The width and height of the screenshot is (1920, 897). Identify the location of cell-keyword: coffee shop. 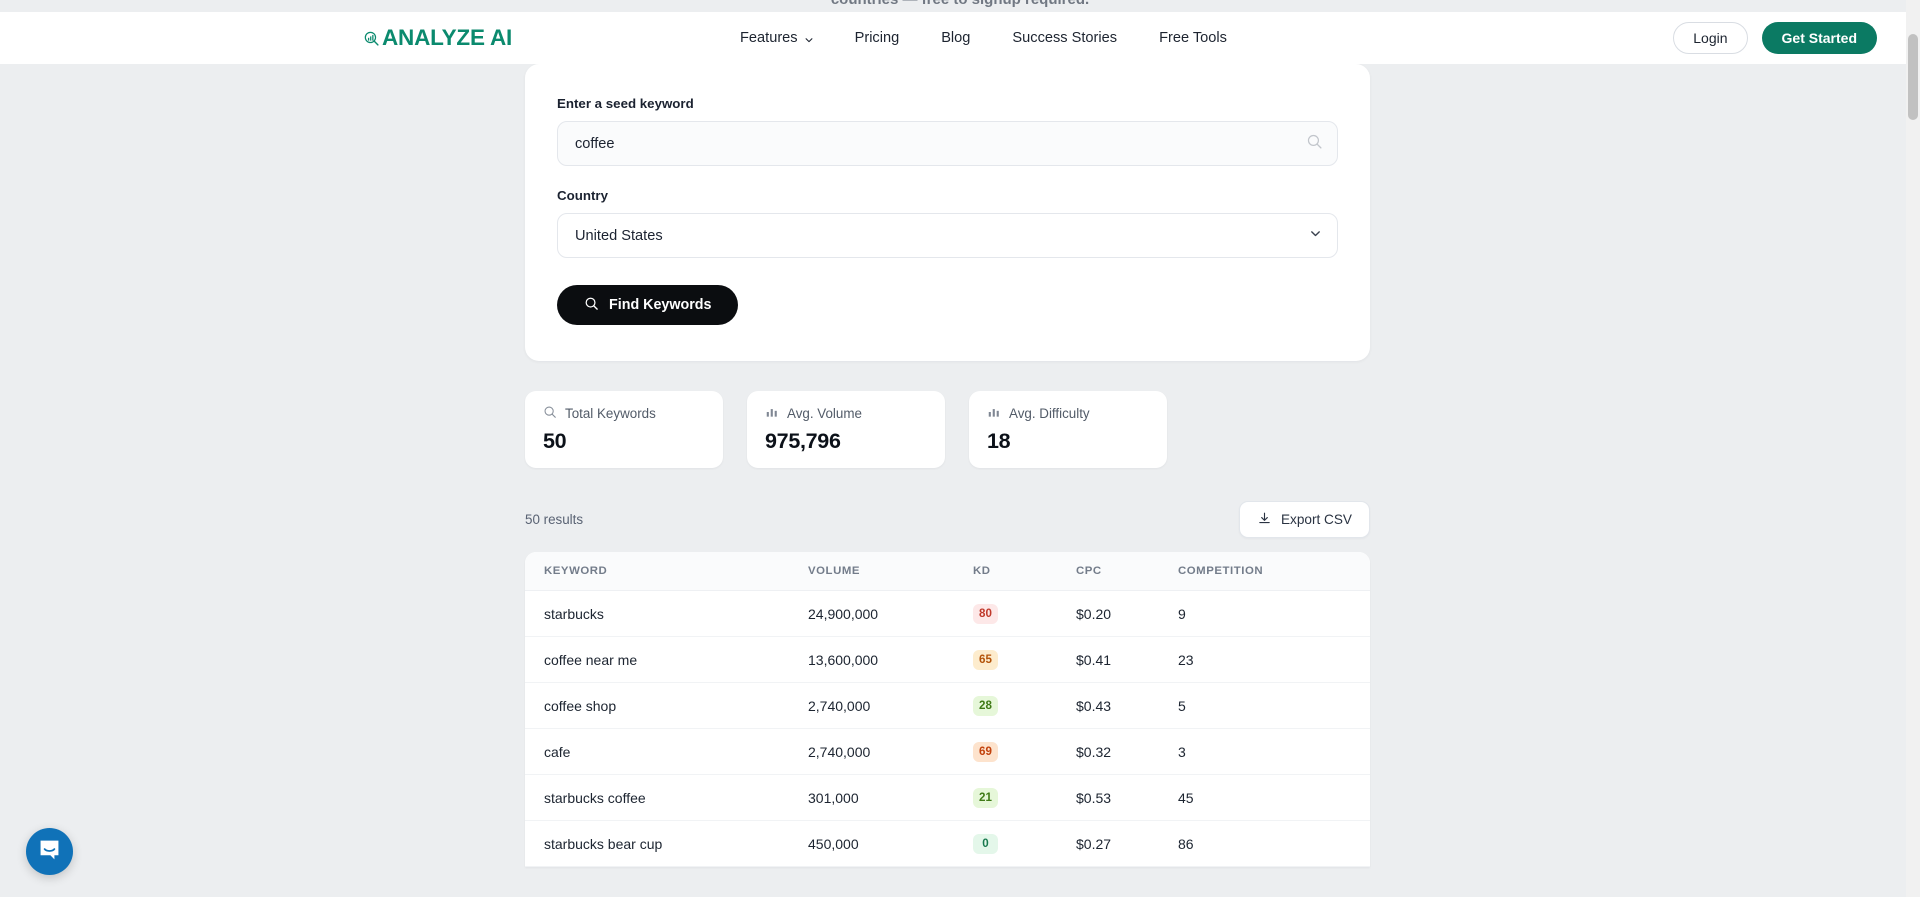
(666, 705).